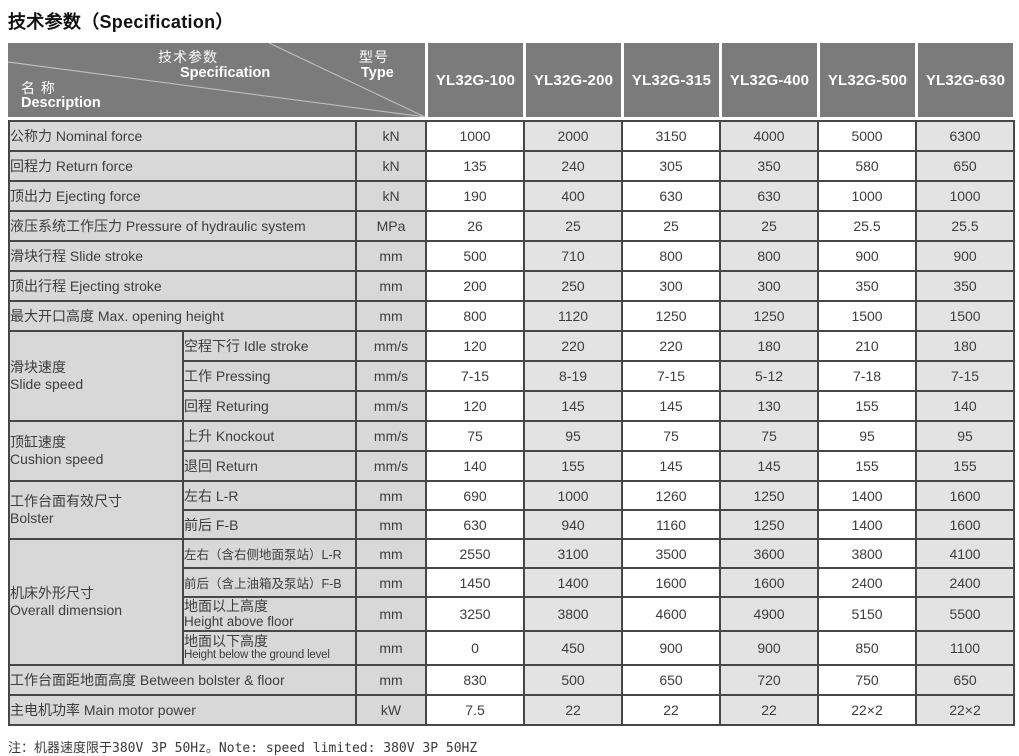 The width and height of the screenshot is (1019, 756). Describe the element at coordinates (867, 614) in the screenshot. I see `value-cell: 5150` at that location.